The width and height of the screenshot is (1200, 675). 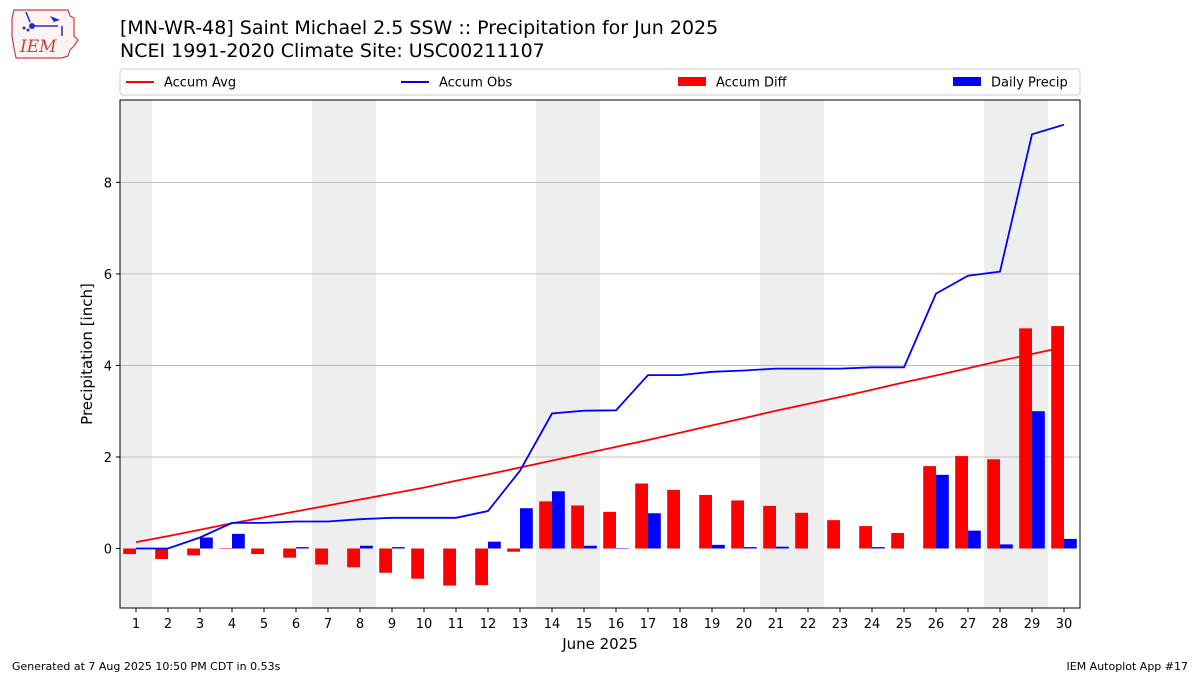 What do you see at coordinates (424, 624) in the screenshot?
I see `x-tick-label: 10` at bounding box center [424, 624].